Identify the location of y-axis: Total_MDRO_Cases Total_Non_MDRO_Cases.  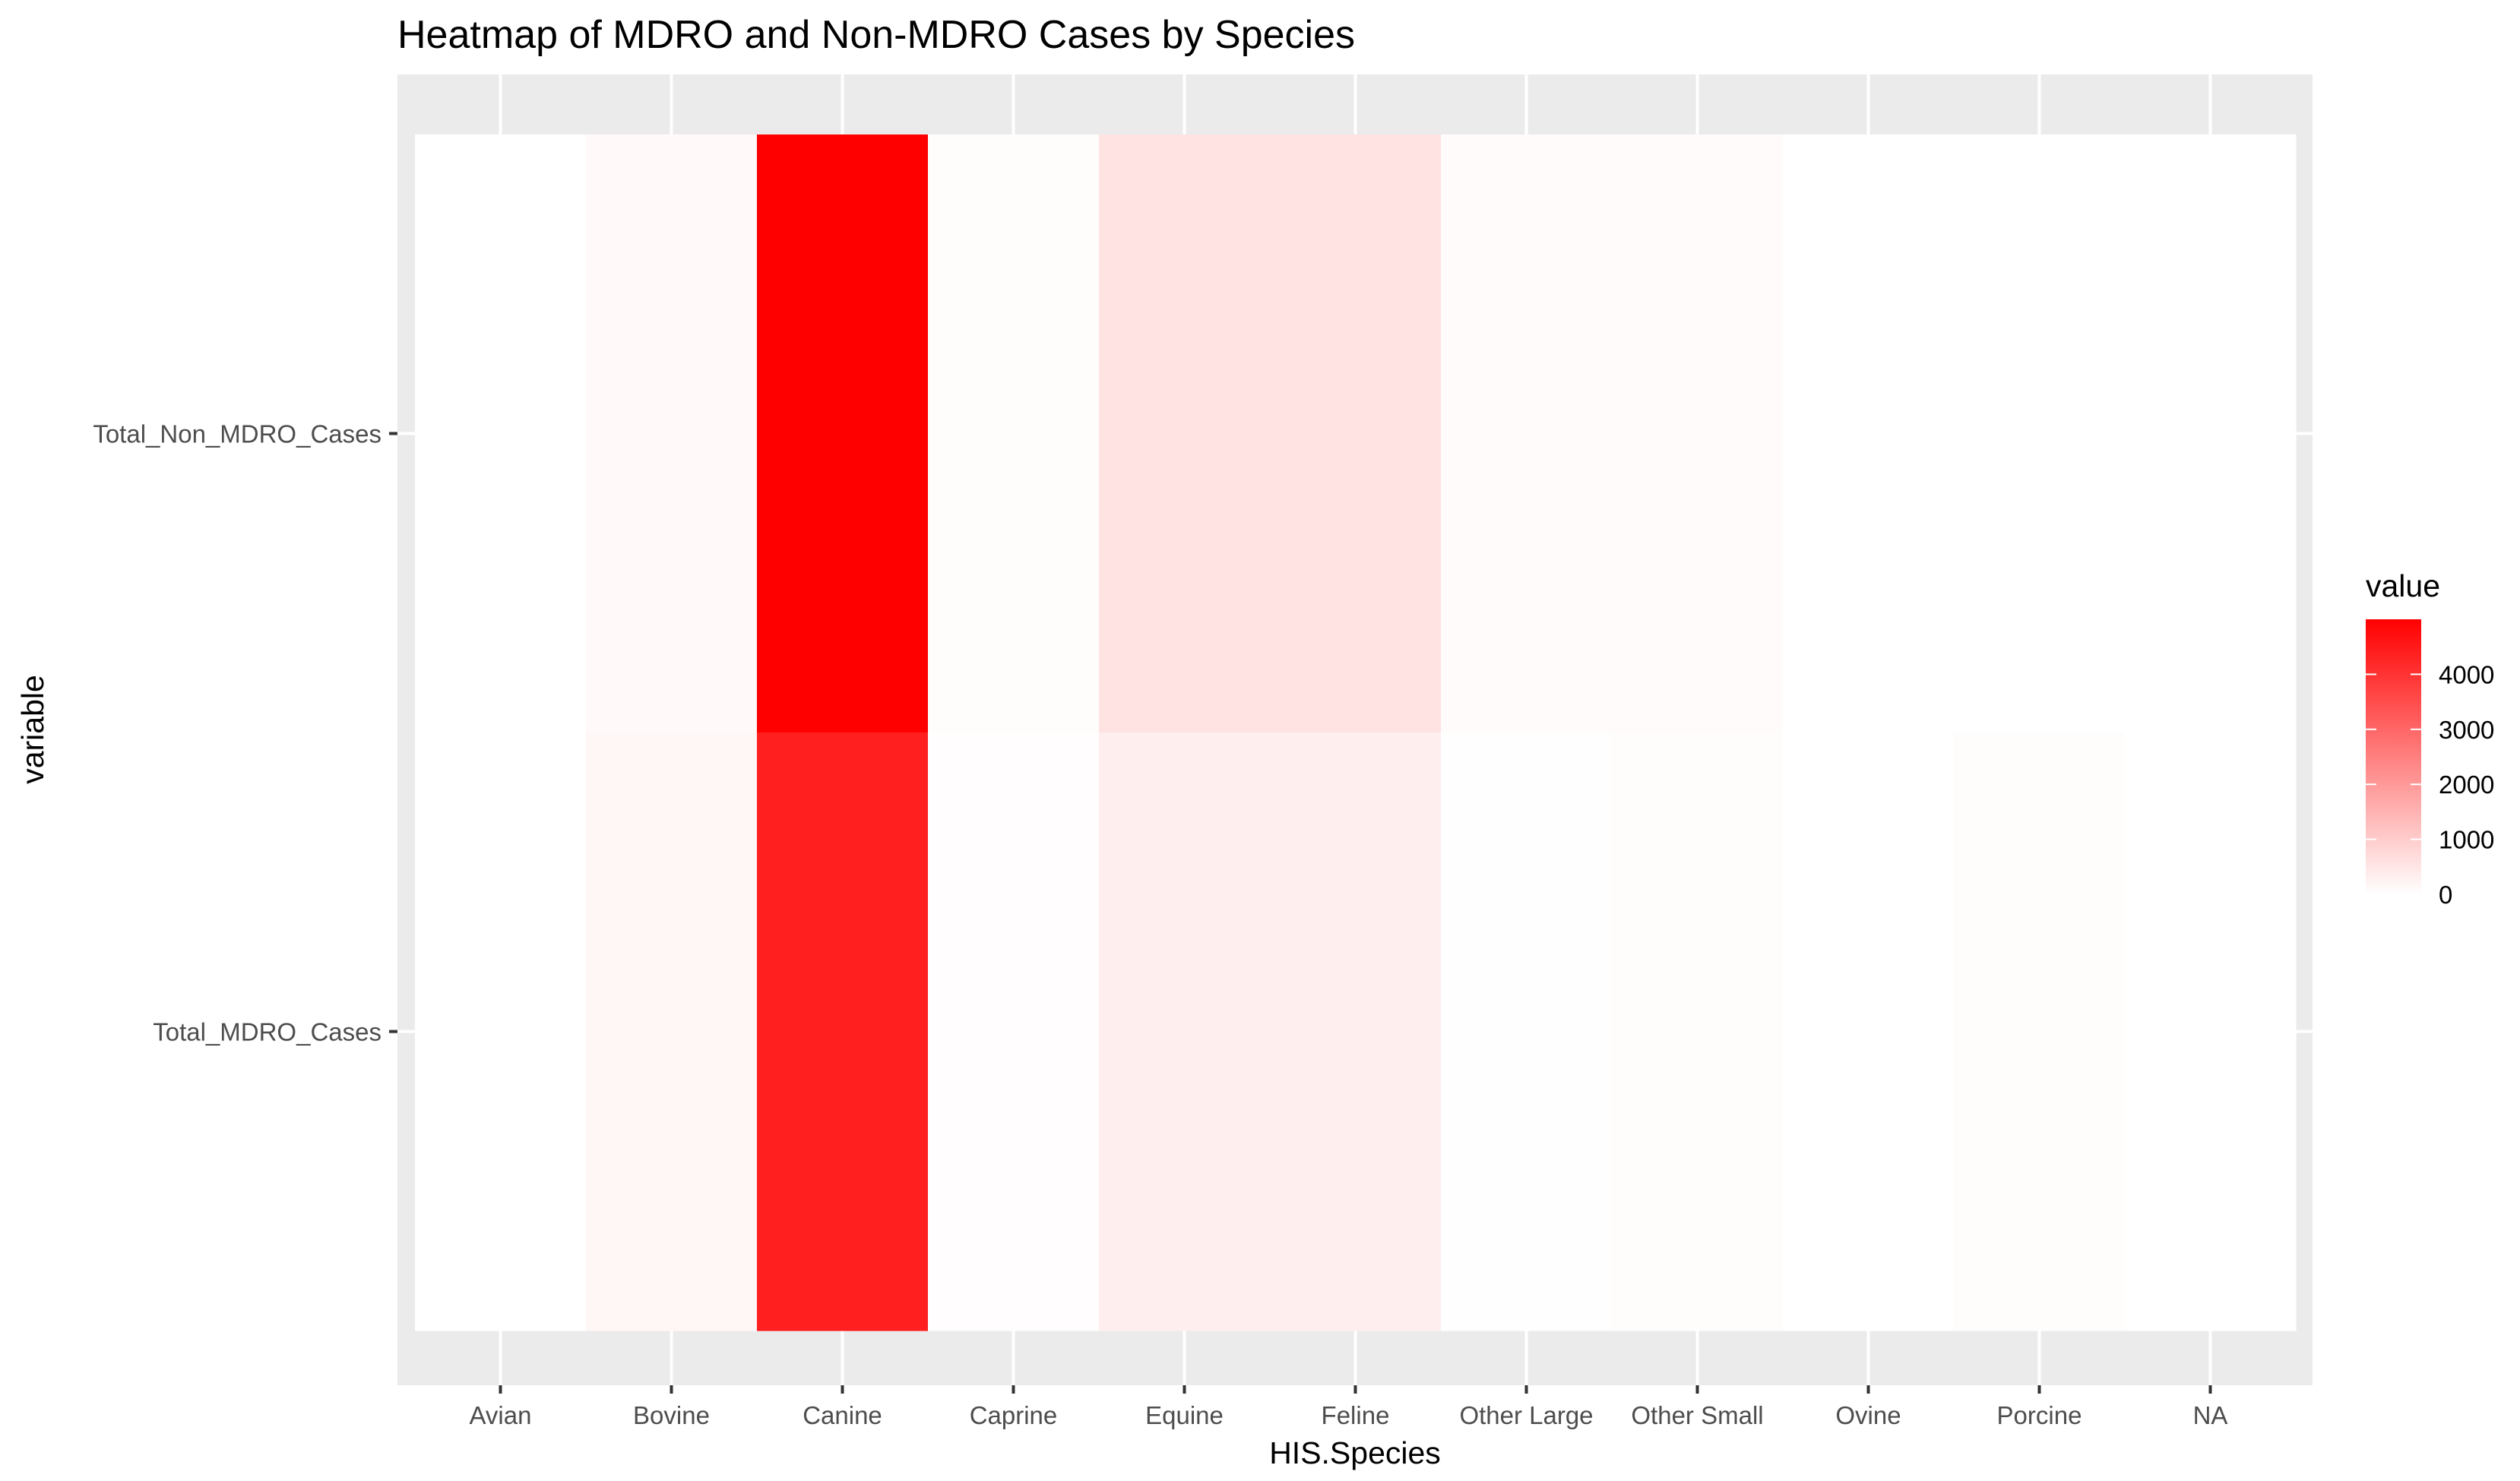
(245, 733).